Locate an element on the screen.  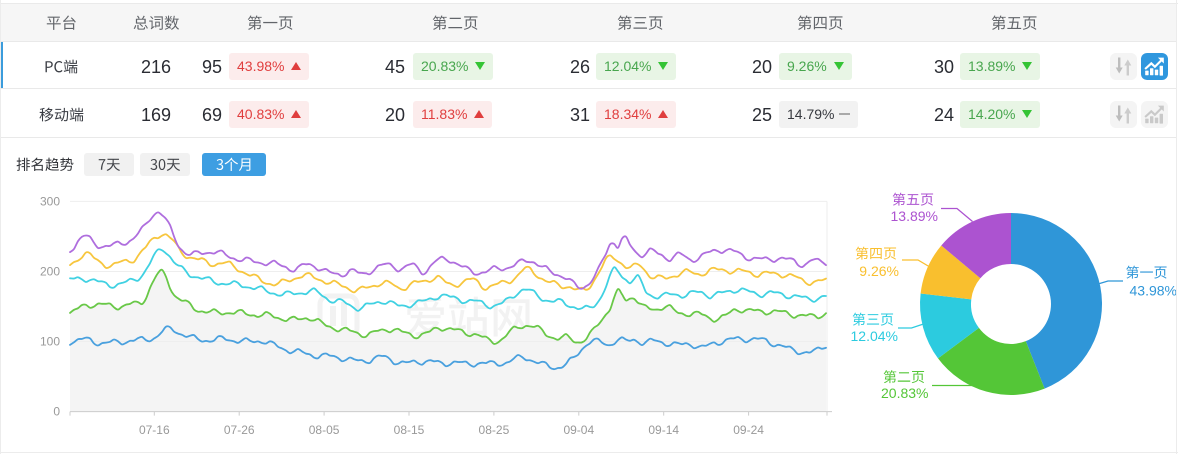
svg-text: 100 is located at coordinates (50, 342).